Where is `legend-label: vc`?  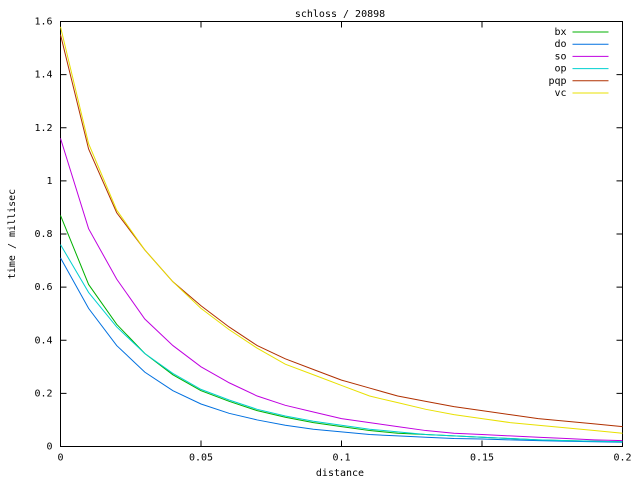 legend-label: vc is located at coordinates (560, 93).